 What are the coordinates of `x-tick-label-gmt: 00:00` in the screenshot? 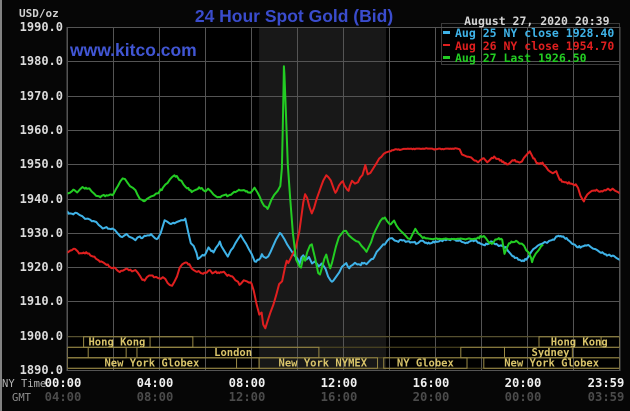 It's located at (523, 397).